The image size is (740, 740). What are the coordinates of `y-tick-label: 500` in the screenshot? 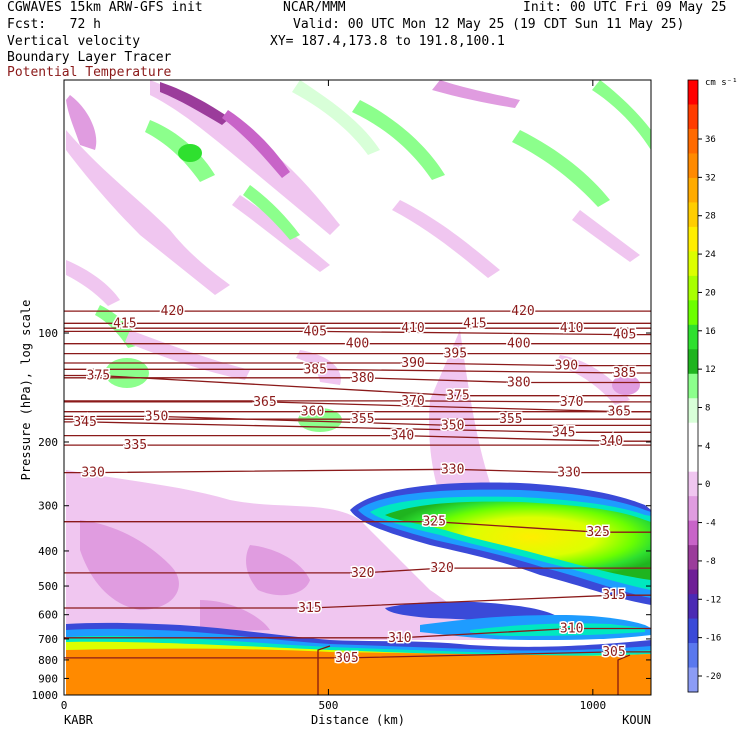 It's located at (48, 586).